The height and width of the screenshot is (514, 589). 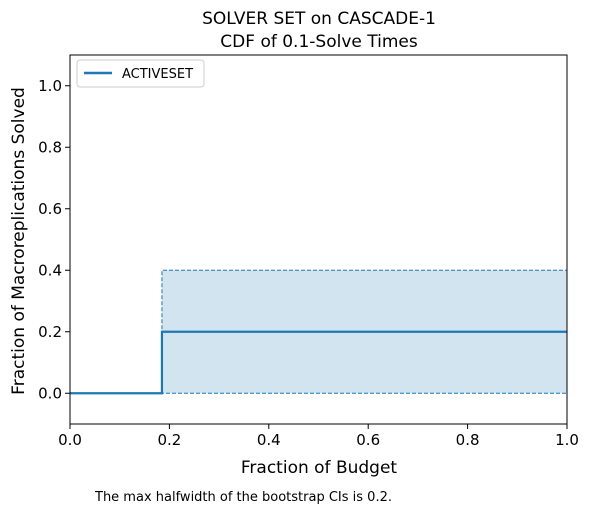 I want to click on legend-label-activeset: ACTIVESET, so click(x=157, y=74).